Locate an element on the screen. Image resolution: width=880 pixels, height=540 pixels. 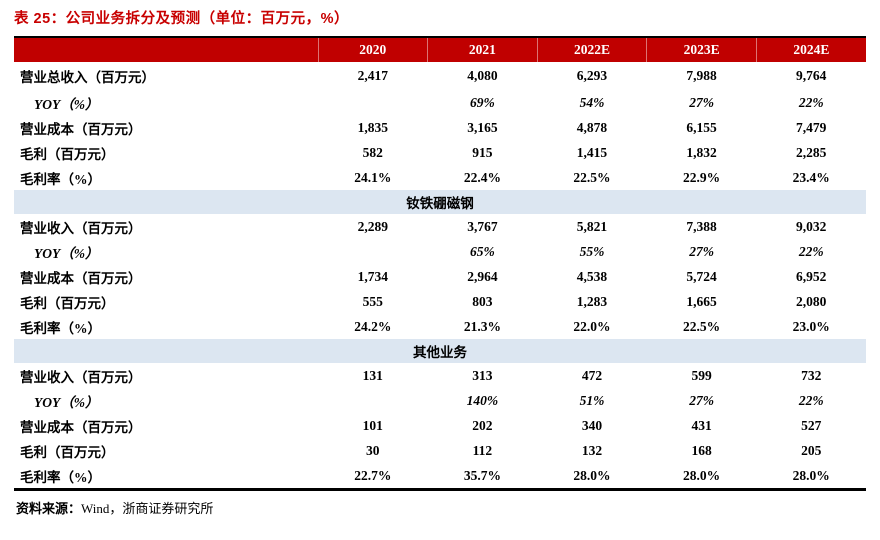
cell-value: 140% is located at coordinates (482, 400).